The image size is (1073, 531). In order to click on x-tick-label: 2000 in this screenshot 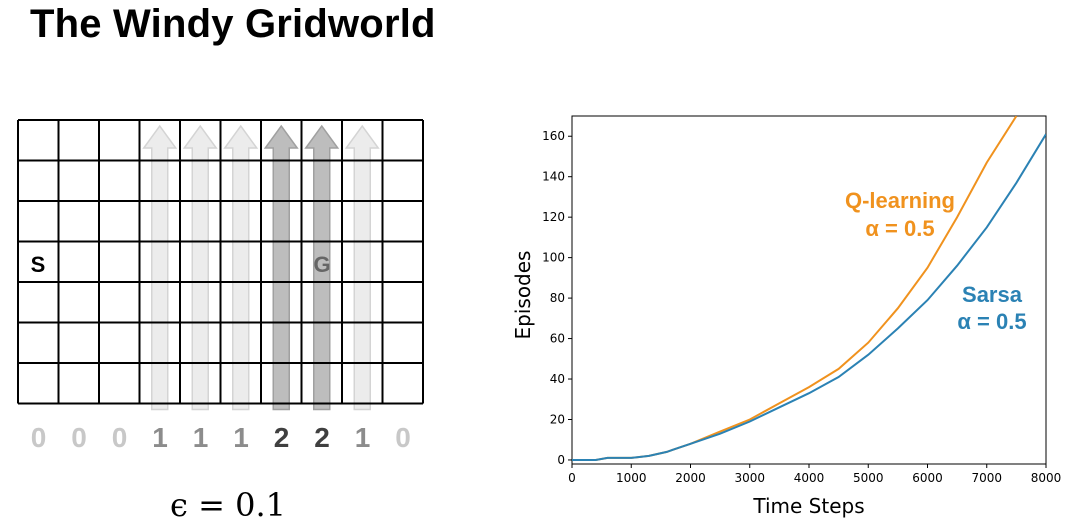, I will do `click(690, 478)`.